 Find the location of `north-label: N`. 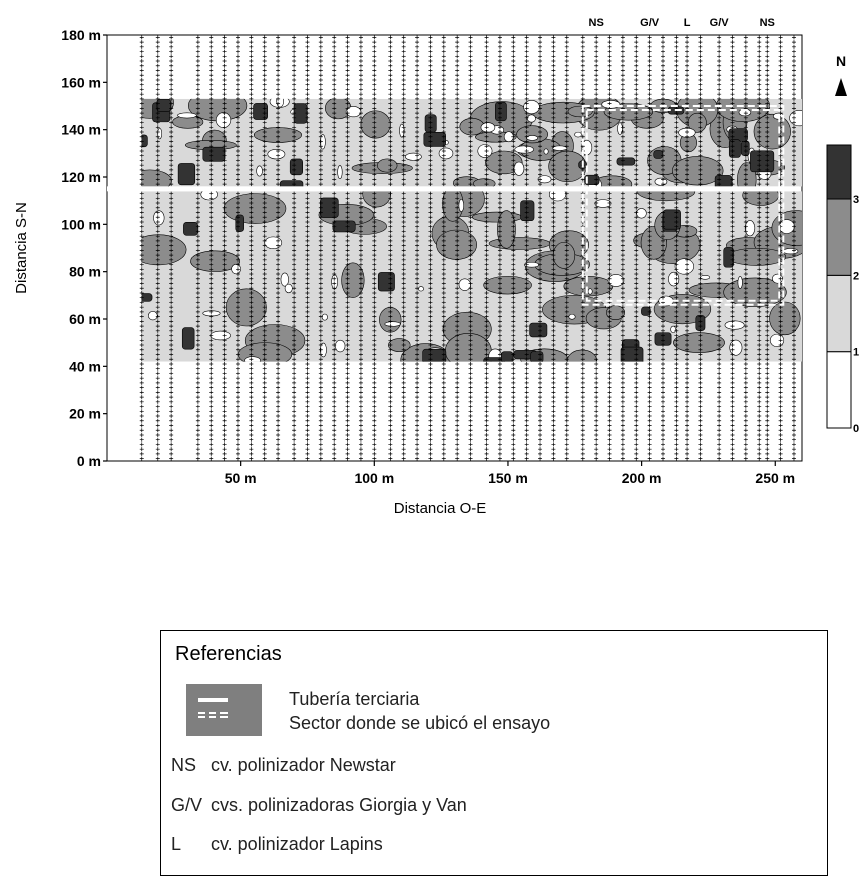

north-label: N is located at coordinates (841, 61).